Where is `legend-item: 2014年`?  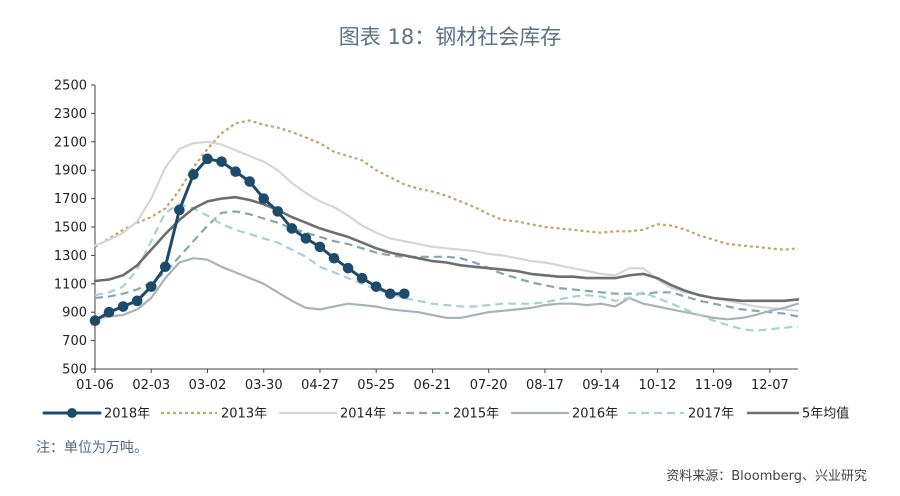 legend-item: 2014年 is located at coordinates (332, 414).